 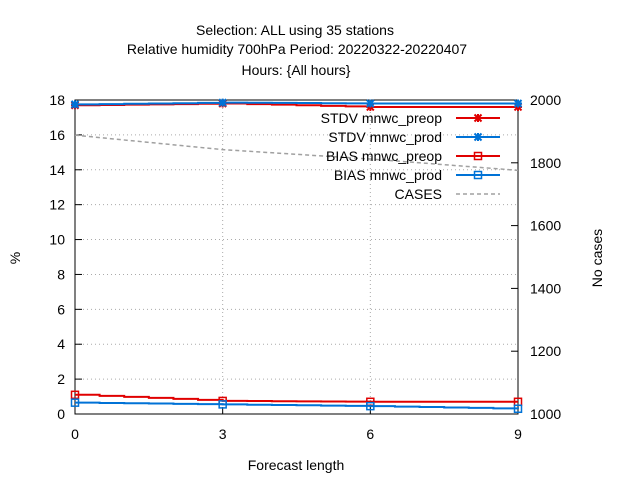 What do you see at coordinates (545, 414) in the screenshot?
I see `y2-tick-label: 1000` at bounding box center [545, 414].